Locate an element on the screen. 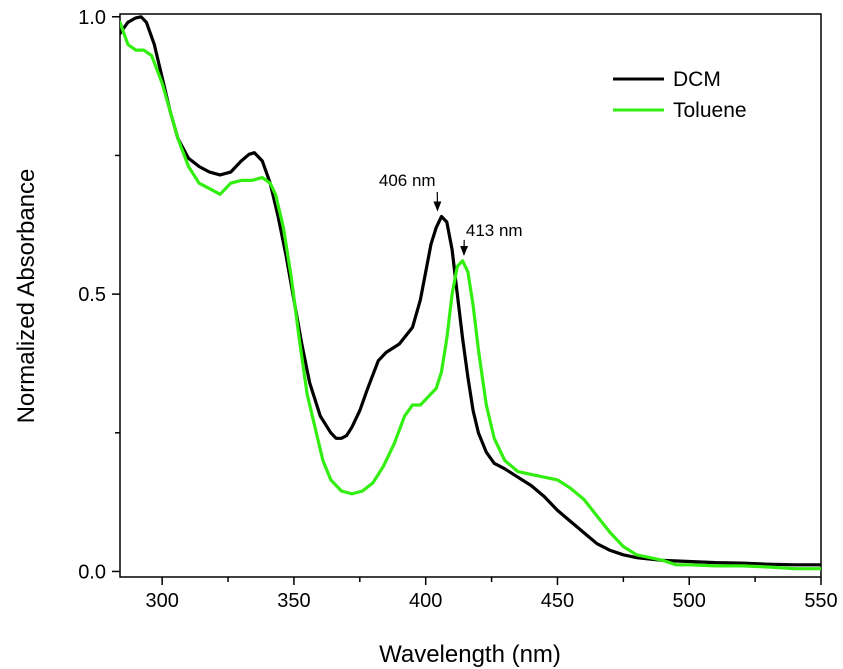 The width and height of the screenshot is (843, 669). x-tick-label: 400 is located at coordinates (425, 601).